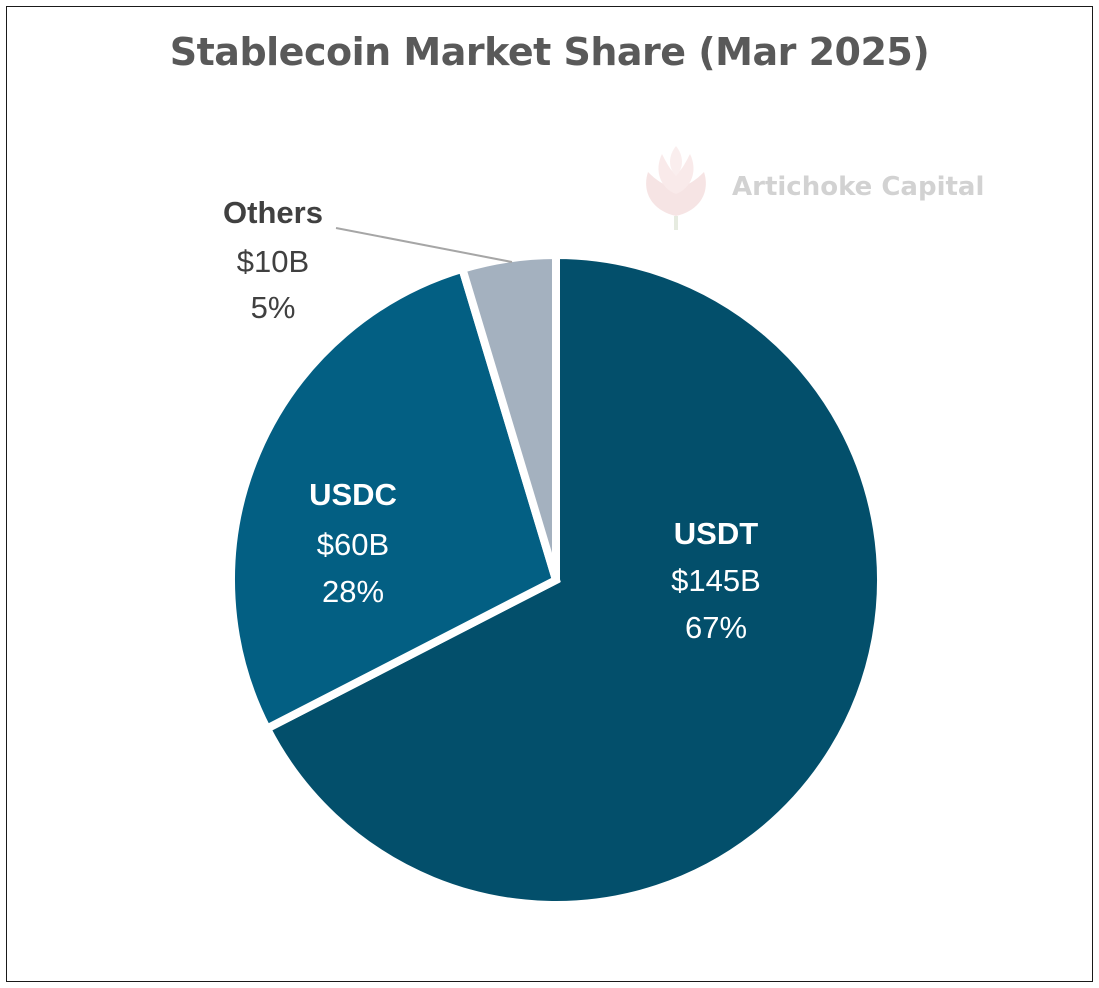  What do you see at coordinates (273, 212) in the screenshot?
I see `slice-label-name-others: Others` at bounding box center [273, 212].